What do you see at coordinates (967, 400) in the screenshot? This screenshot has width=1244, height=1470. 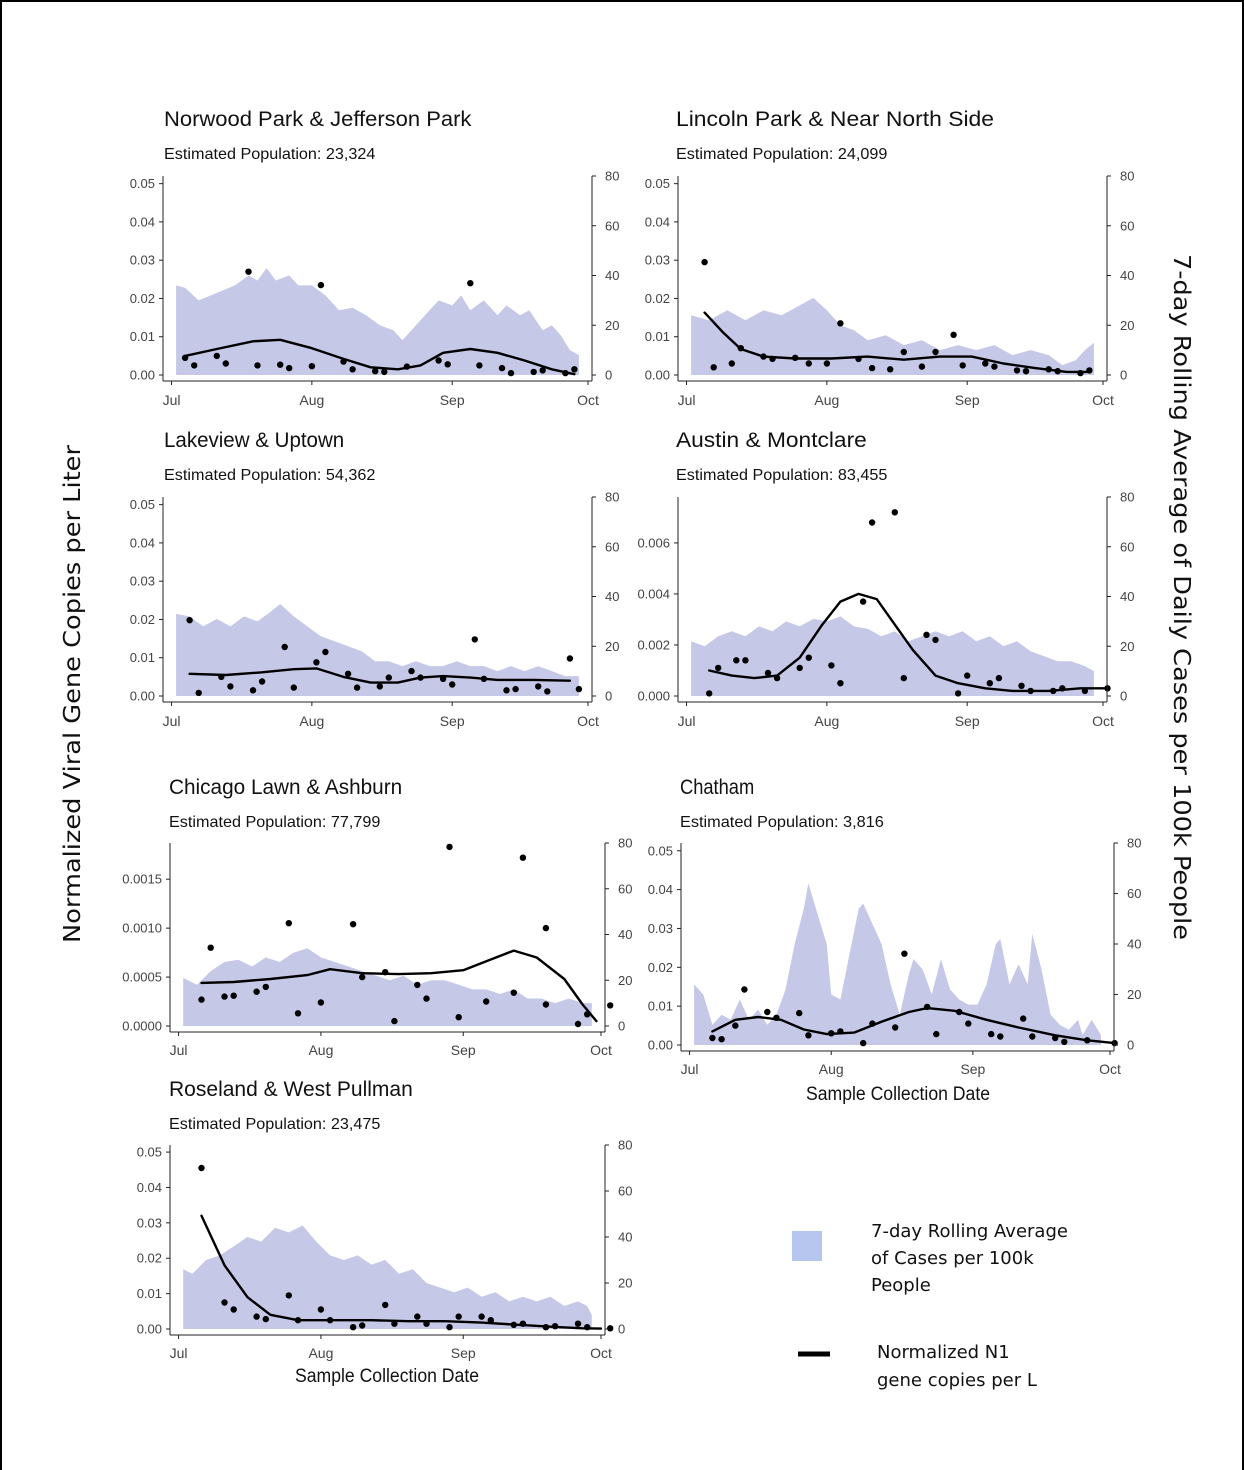 I see `x-tick-label: Sep` at bounding box center [967, 400].